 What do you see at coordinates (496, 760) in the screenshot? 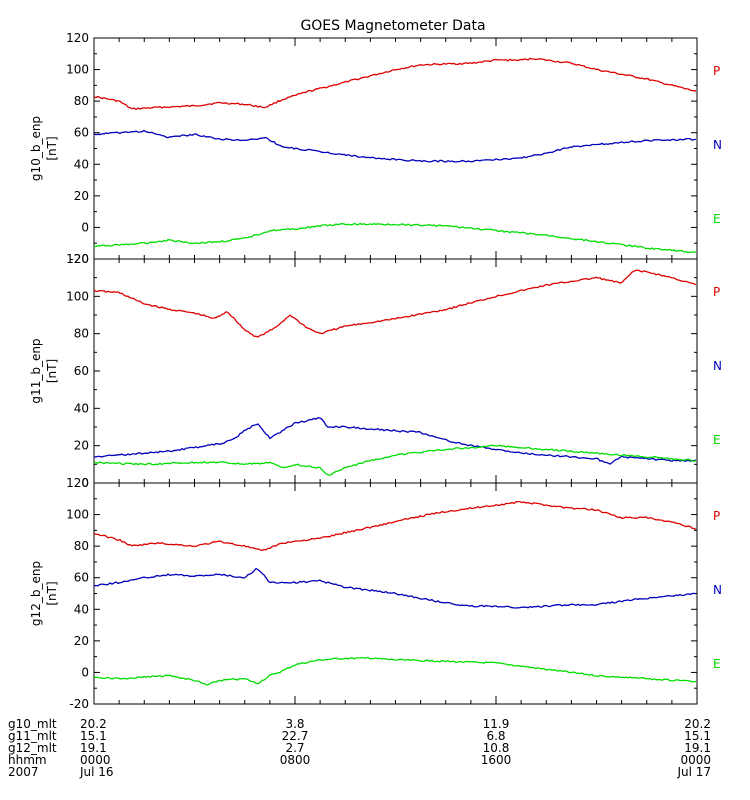
I see `x-row-value: 1600` at bounding box center [496, 760].